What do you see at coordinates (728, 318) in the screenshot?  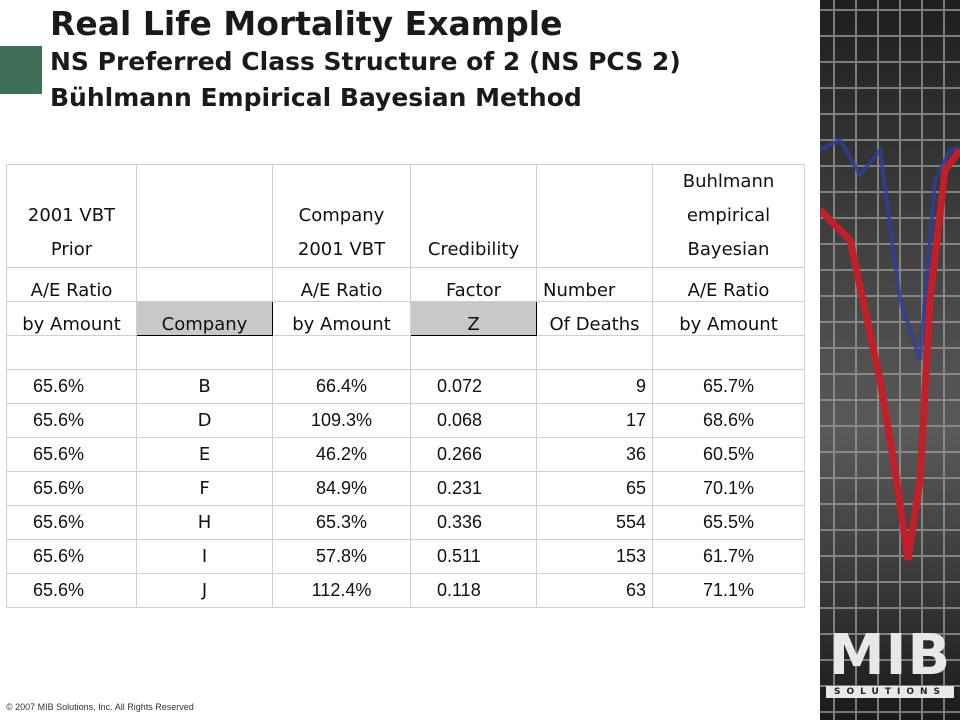 I see `header-buhlmann-basis: by Amount` at bounding box center [728, 318].